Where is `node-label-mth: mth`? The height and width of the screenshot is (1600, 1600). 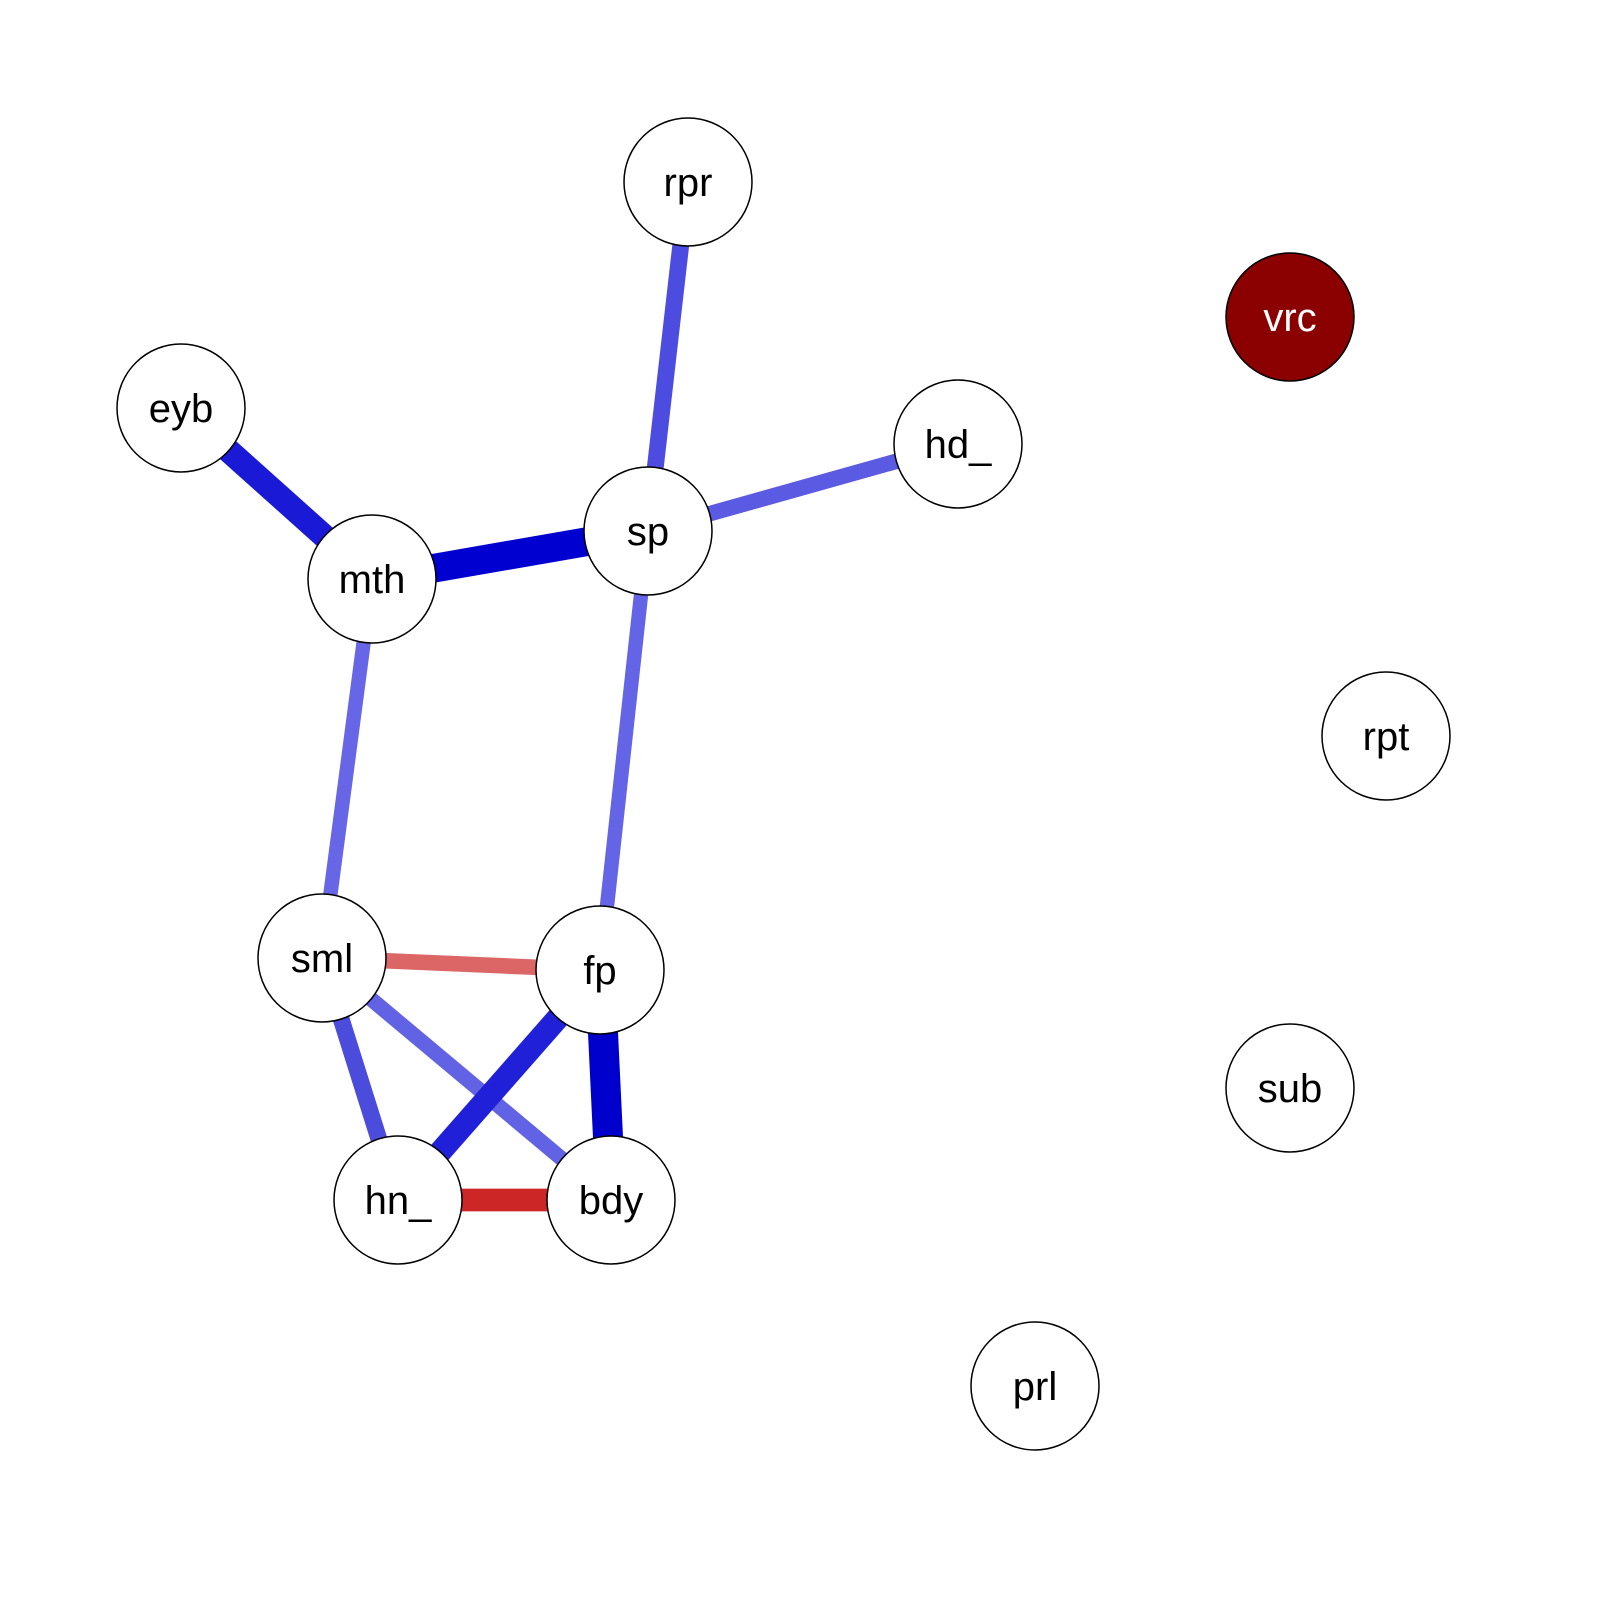 node-label-mth: mth is located at coordinates (372, 580).